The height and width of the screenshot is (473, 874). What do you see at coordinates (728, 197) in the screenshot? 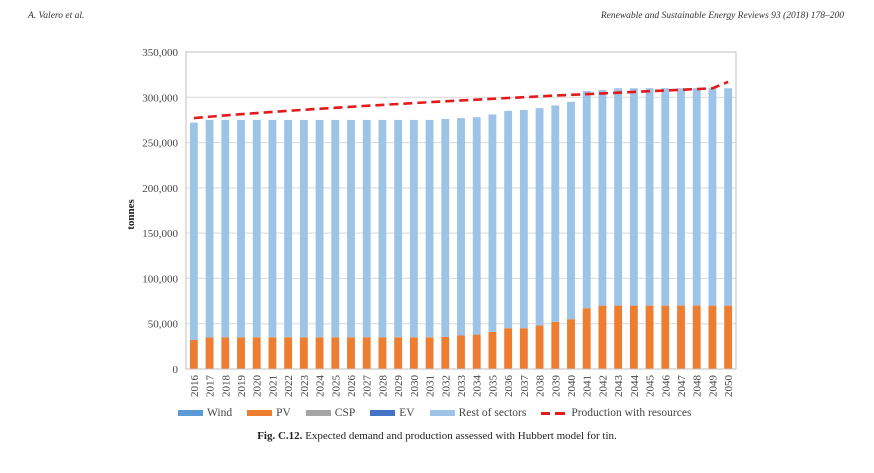
I see `bar-rest-of-sectors-2050` at bounding box center [728, 197].